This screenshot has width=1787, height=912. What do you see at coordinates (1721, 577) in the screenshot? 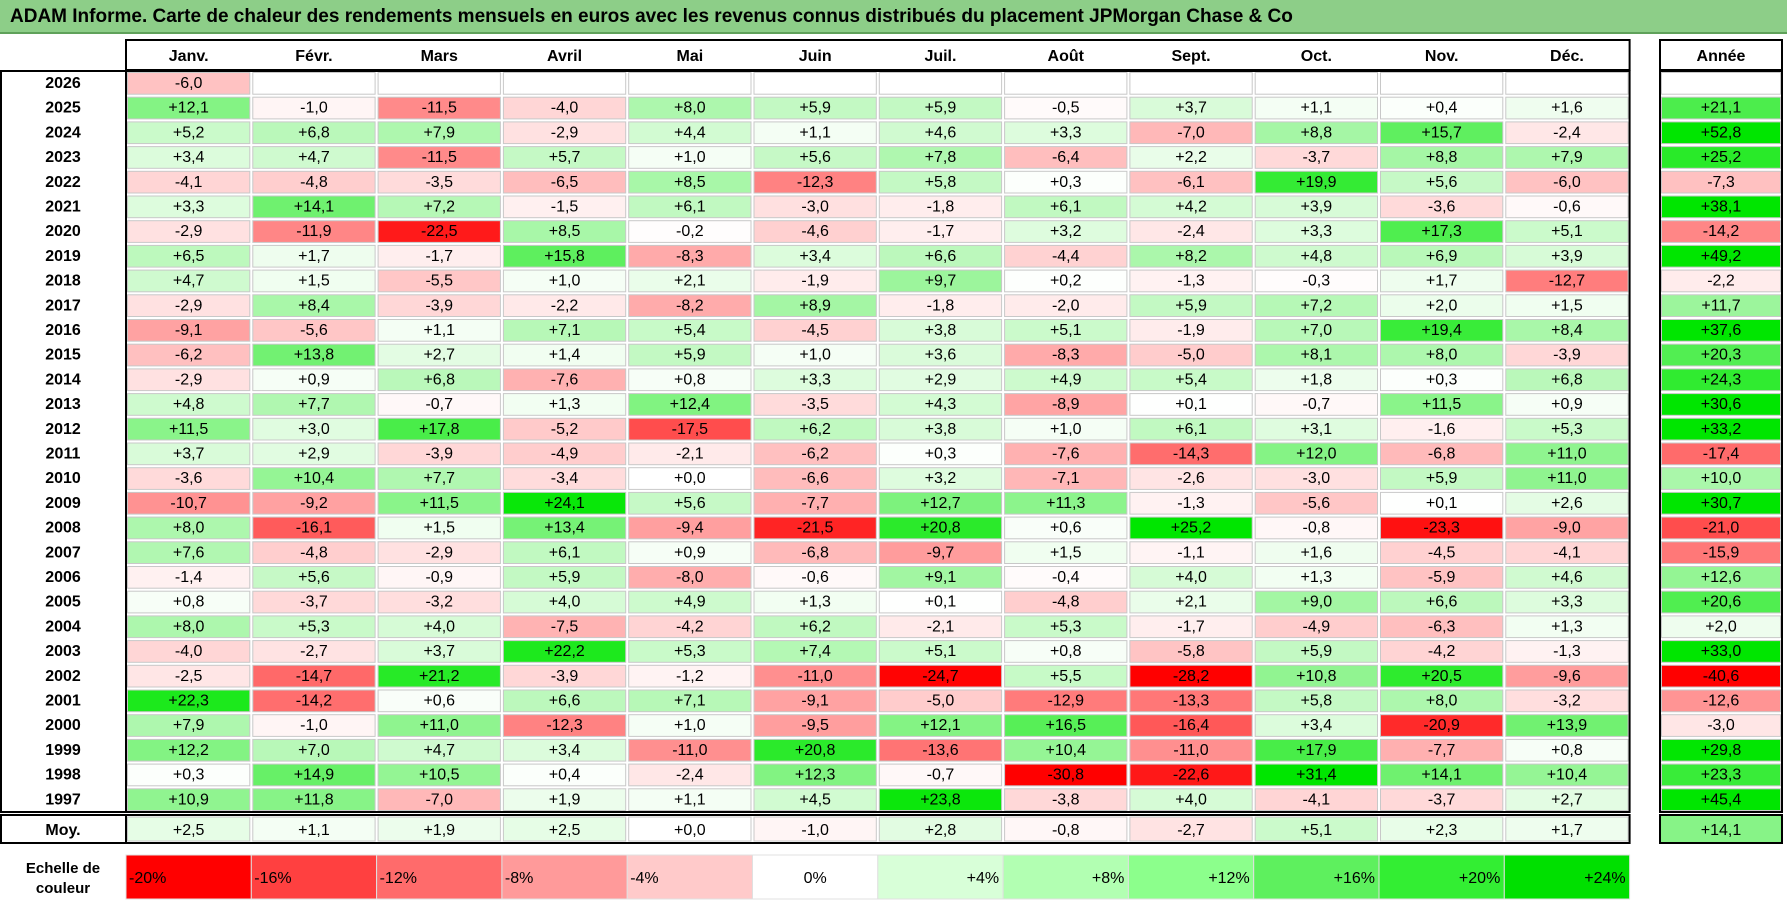
I see `annual-cell-value: +12,6` at bounding box center [1721, 577].